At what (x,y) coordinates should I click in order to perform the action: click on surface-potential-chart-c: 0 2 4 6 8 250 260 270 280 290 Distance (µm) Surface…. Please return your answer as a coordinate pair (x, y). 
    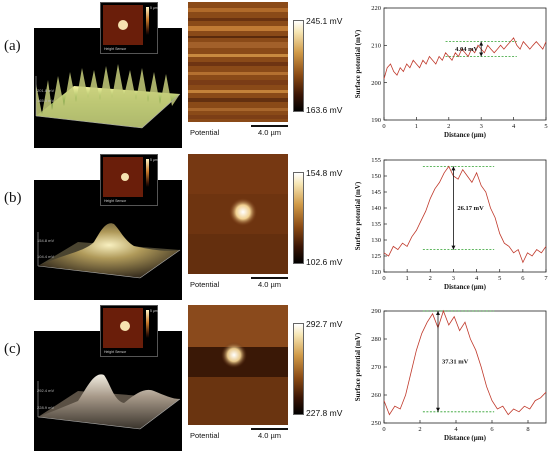
    Looking at the image, I should click on (450, 375).